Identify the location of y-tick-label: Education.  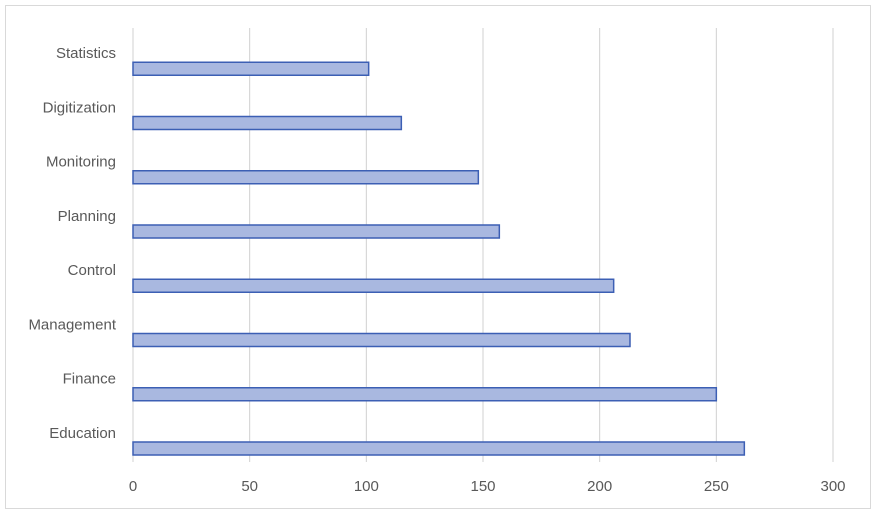
(82, 433).